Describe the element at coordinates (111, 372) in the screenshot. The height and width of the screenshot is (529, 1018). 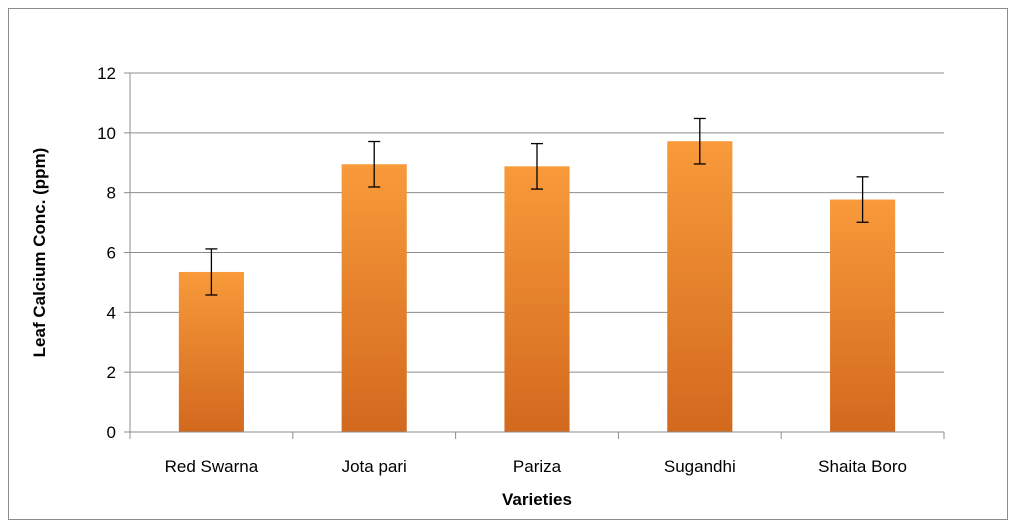
I see `y-tick-label: 2` at that location.